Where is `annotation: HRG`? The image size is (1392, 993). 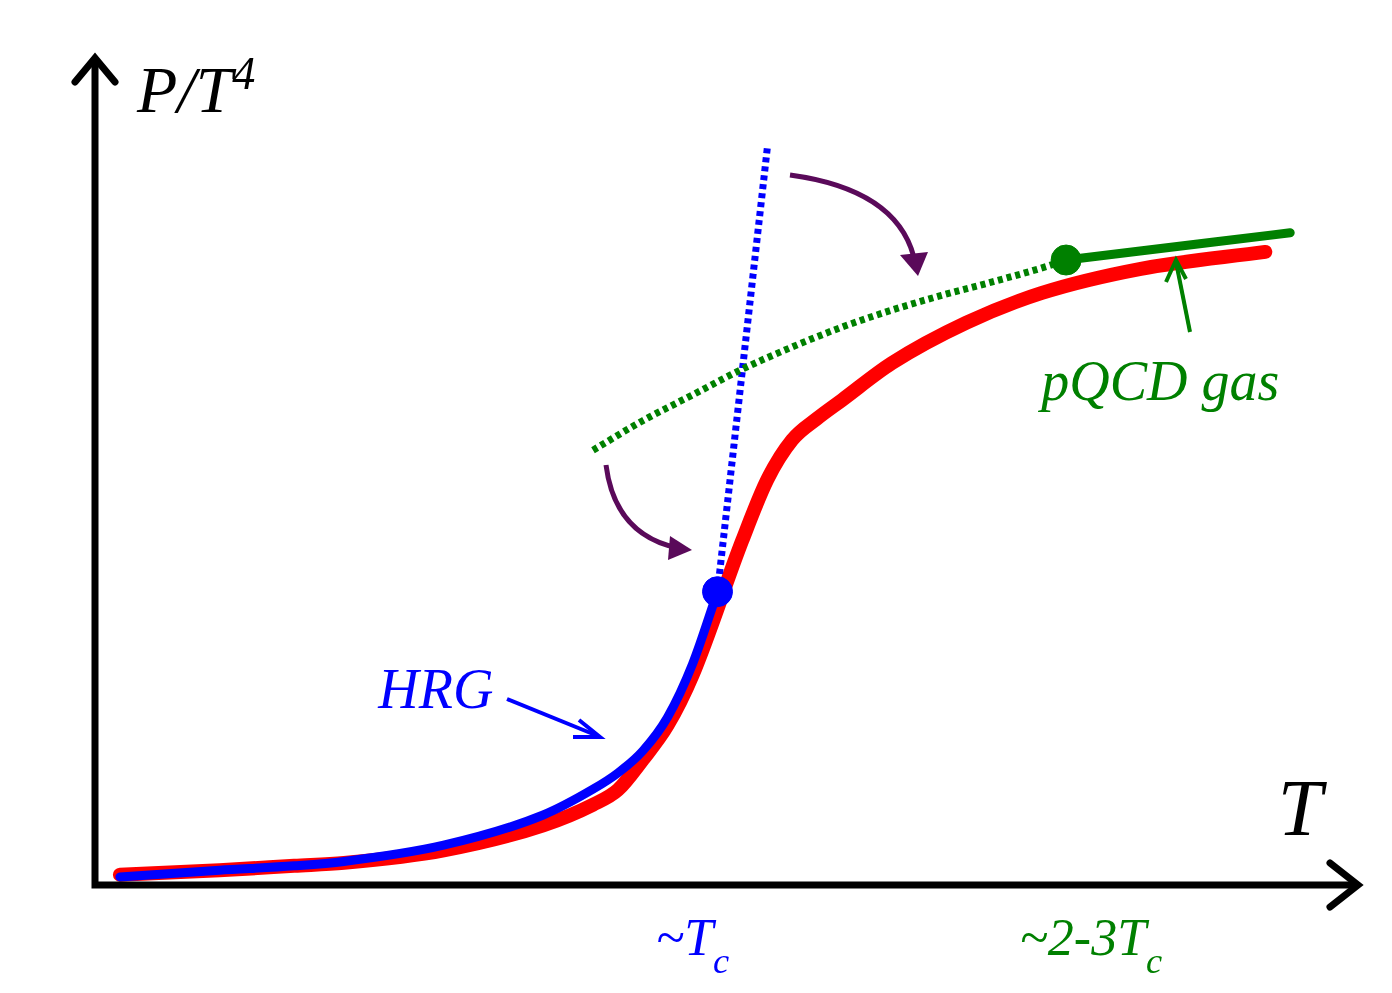
annotation: HRG is located at coordinates (435, 689).